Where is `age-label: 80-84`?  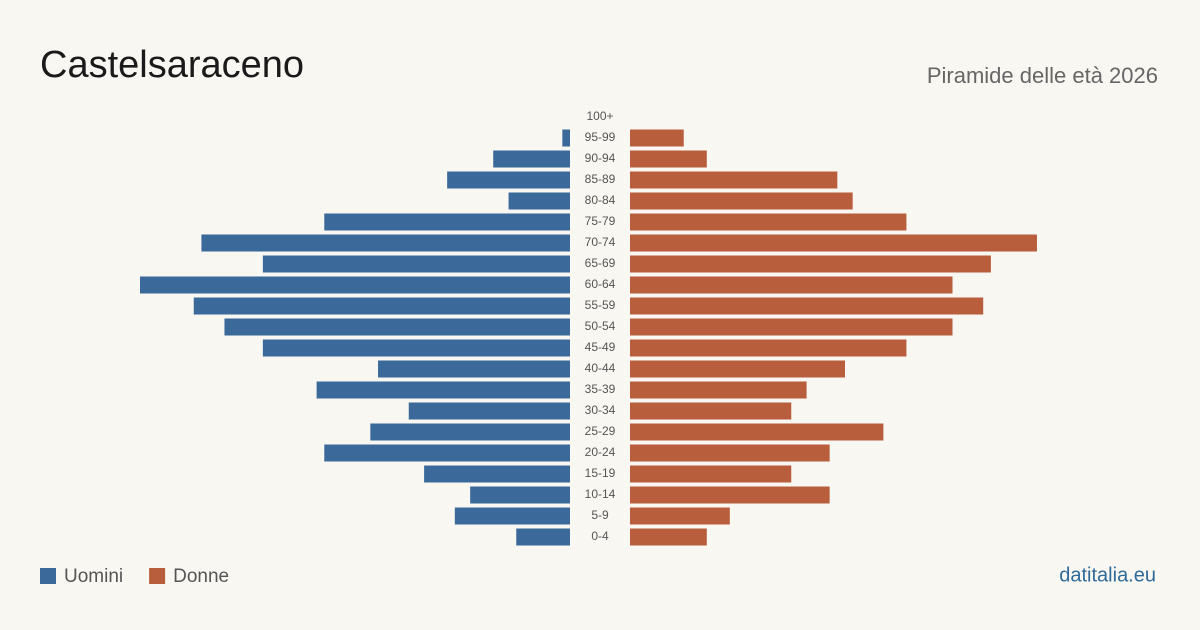
age-label: 80-84 is located at coordinates (600, 200).